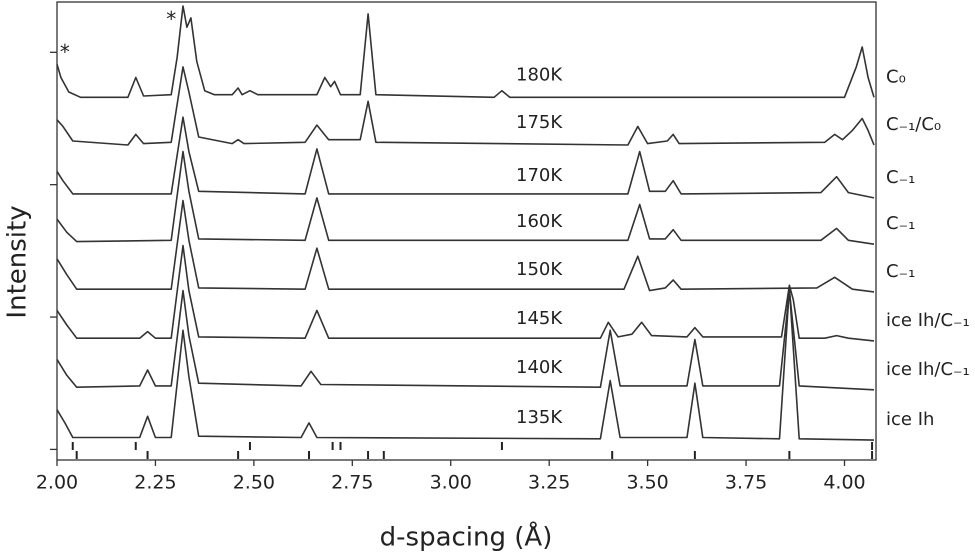 The image size is (975, 557). Describe the element at coordinates (539, 367) in the screenshot. I see `series-label: 140K` at that location.